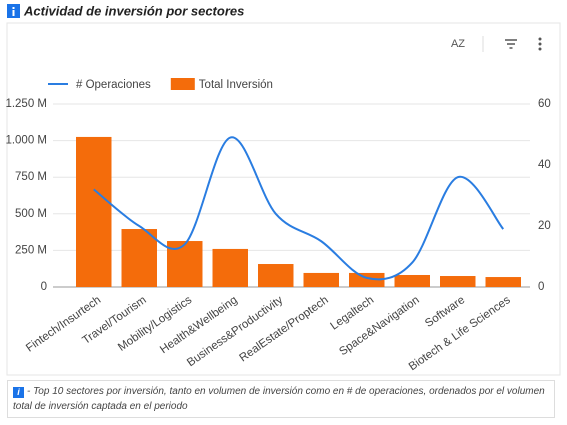 This screenshot has width=567, height=425. I want to click on info-icon-bar, so click(13, 13).